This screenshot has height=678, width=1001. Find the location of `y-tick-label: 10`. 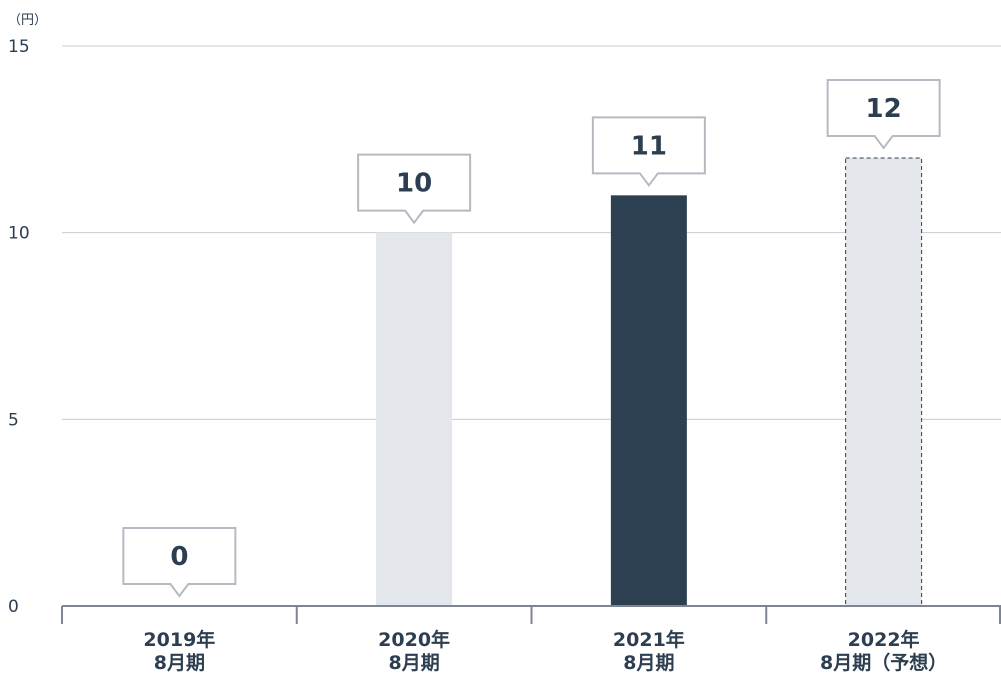

y-tick-label: 10 is located at coordinates (19, 234).